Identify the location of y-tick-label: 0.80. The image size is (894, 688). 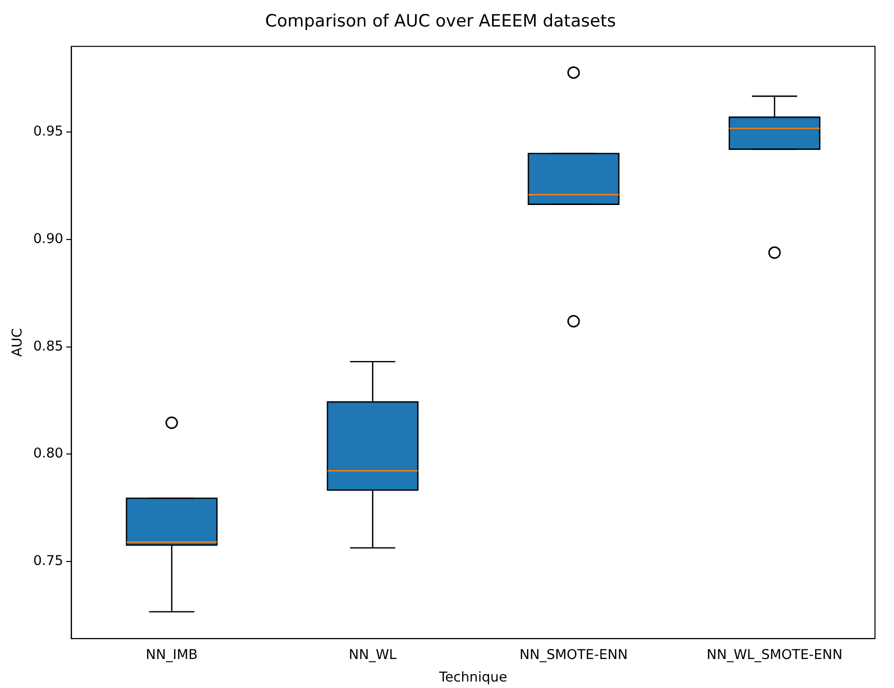
(48, 454).